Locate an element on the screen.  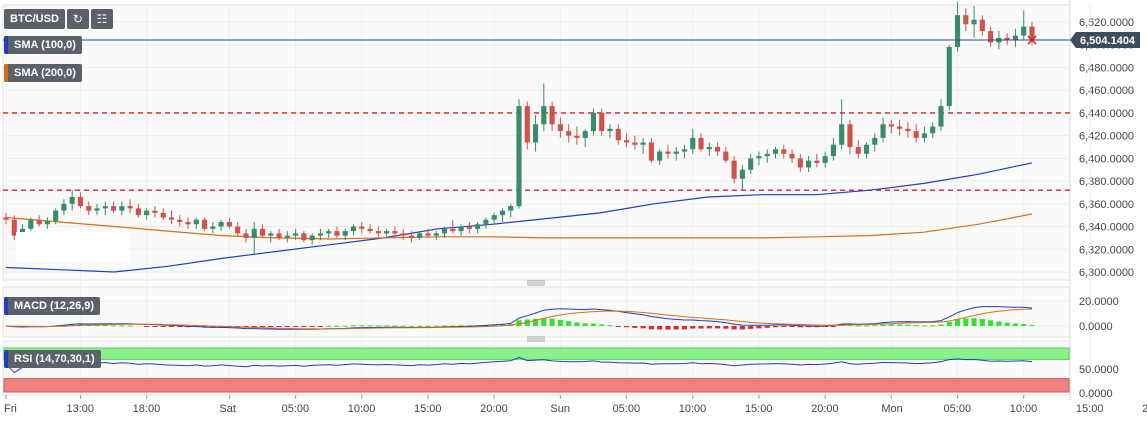
time-tick-label: Sat is located at coordinates (227, 409).